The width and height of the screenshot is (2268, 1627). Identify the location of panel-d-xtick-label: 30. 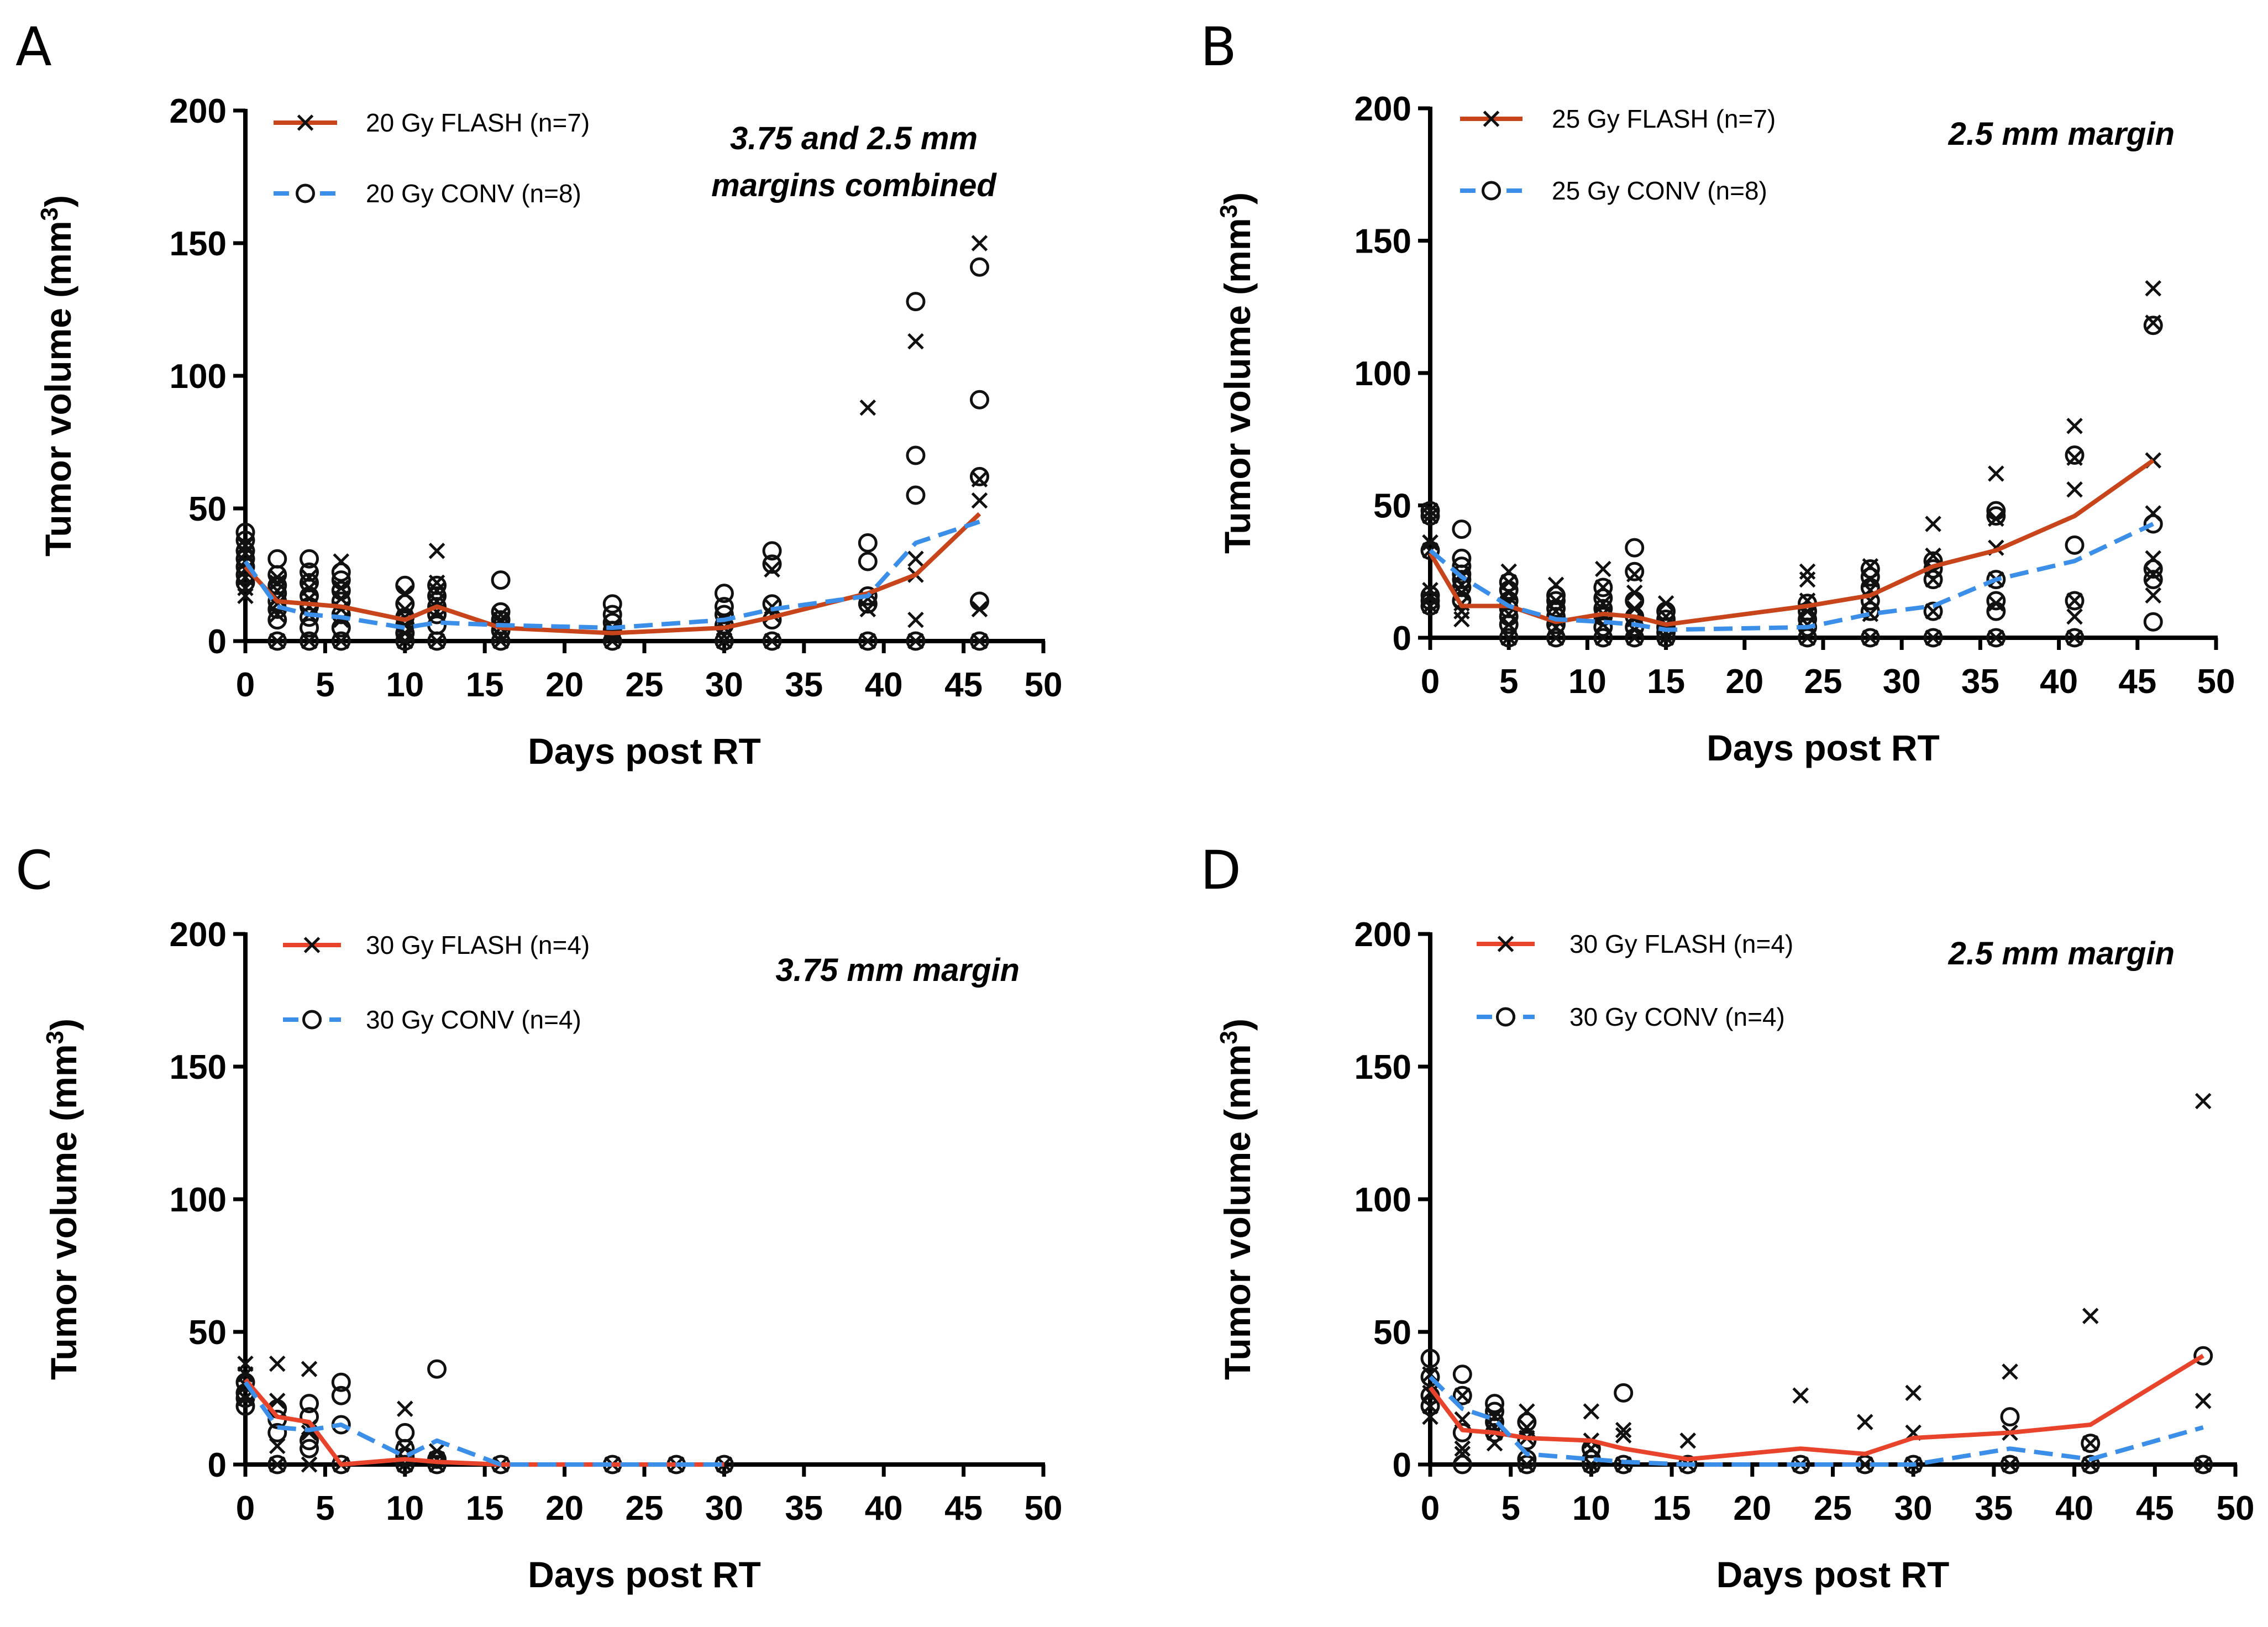
(1914, 1508).